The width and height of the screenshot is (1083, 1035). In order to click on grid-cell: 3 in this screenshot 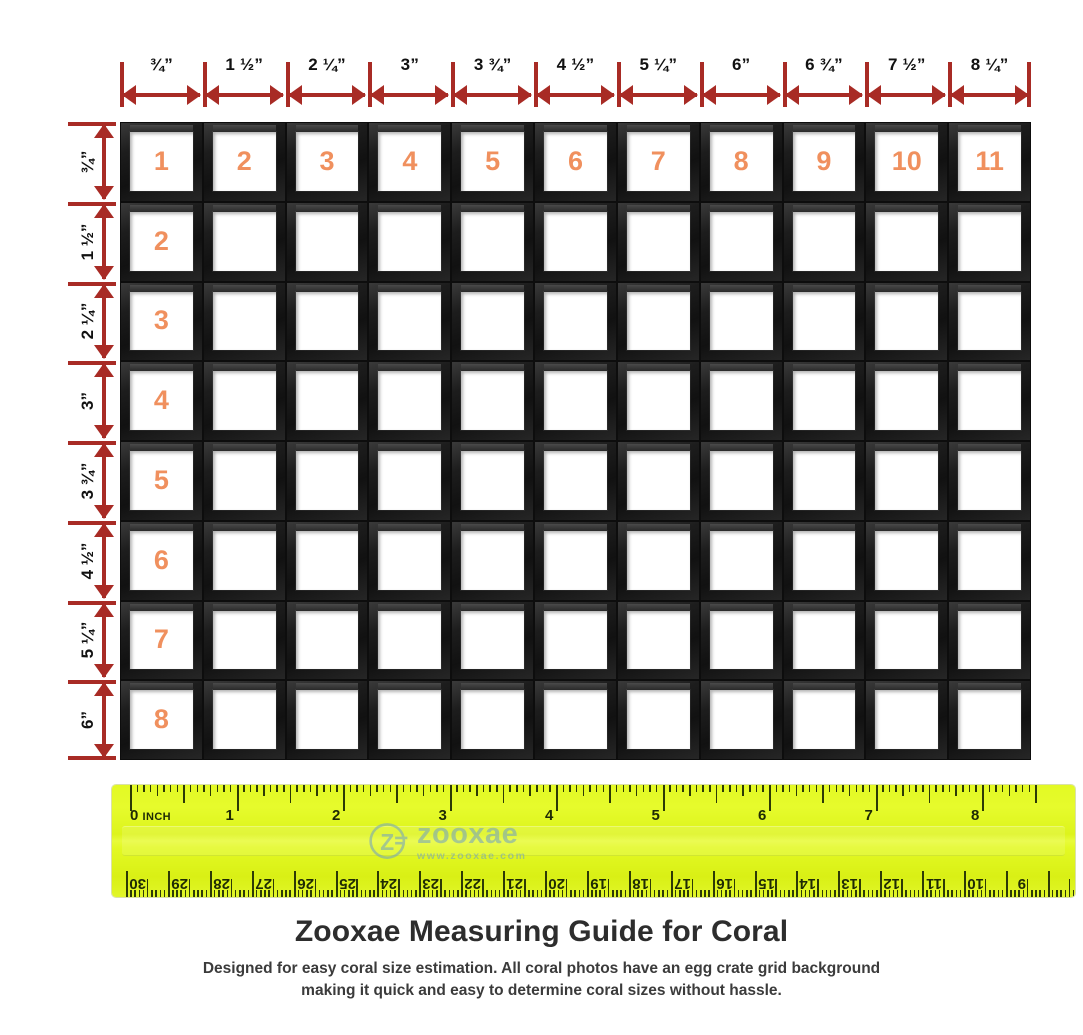, I will do `click(161, 321)`.